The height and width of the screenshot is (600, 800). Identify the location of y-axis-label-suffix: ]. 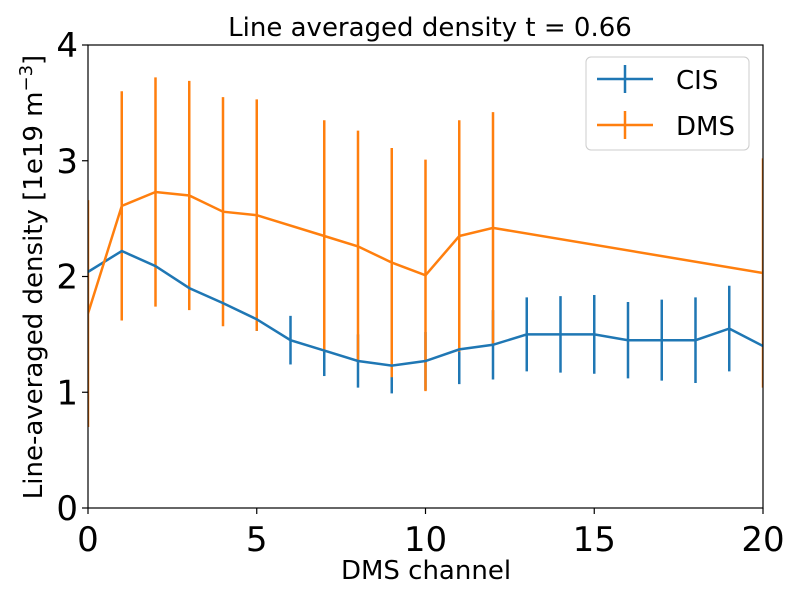
(34, 60).